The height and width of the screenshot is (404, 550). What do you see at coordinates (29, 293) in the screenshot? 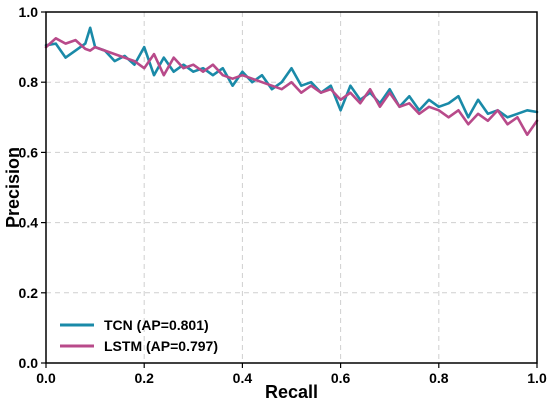
I see `y-tick-label: 0.2` at bounding box center [29, 293].